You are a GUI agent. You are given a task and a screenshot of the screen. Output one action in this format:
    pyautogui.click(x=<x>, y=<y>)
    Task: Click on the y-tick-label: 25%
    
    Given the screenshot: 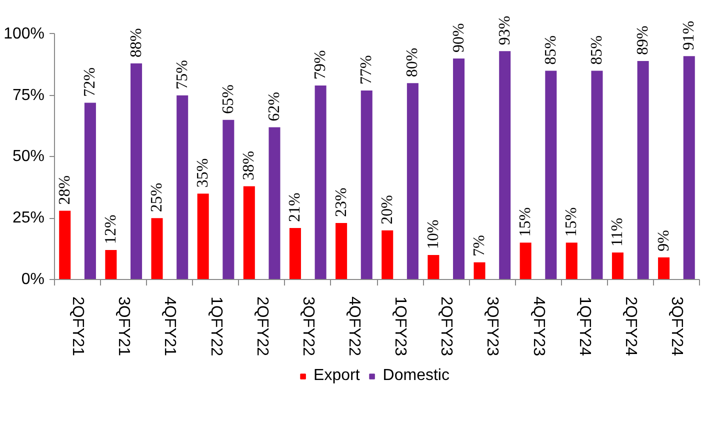 What is the action you would take?
    pyautogui.click(x=28, y=218)
    